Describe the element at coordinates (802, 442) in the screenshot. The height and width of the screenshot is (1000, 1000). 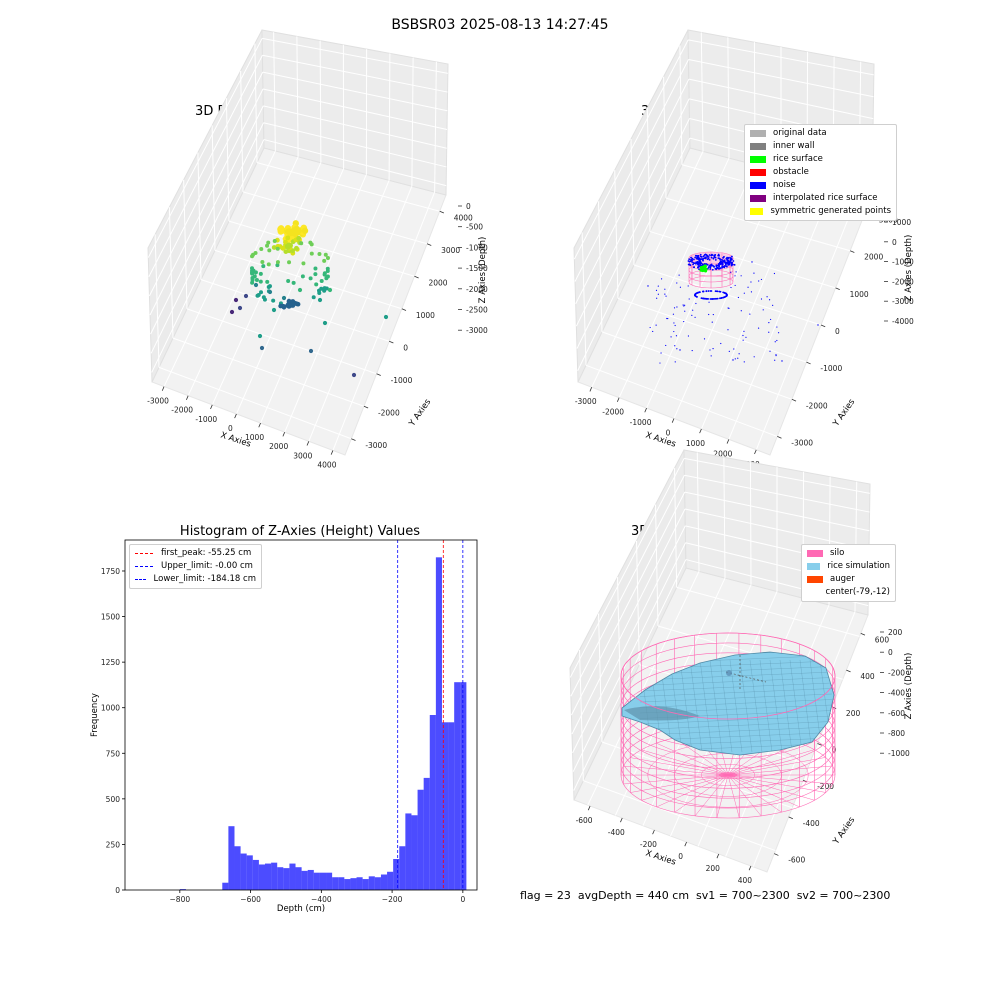
I see `plot2-y-tick-label: -3000` at that location.